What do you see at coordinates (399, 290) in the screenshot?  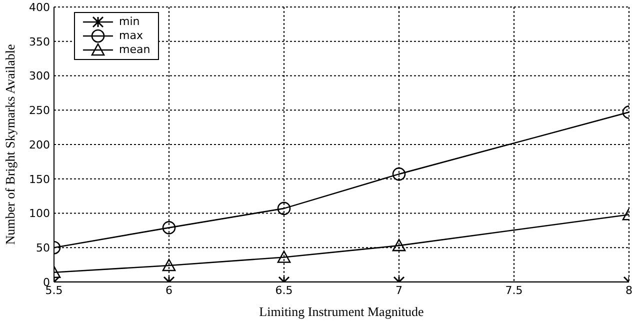 I see `x-tick-label: 7` at bounding box center [399, 290].